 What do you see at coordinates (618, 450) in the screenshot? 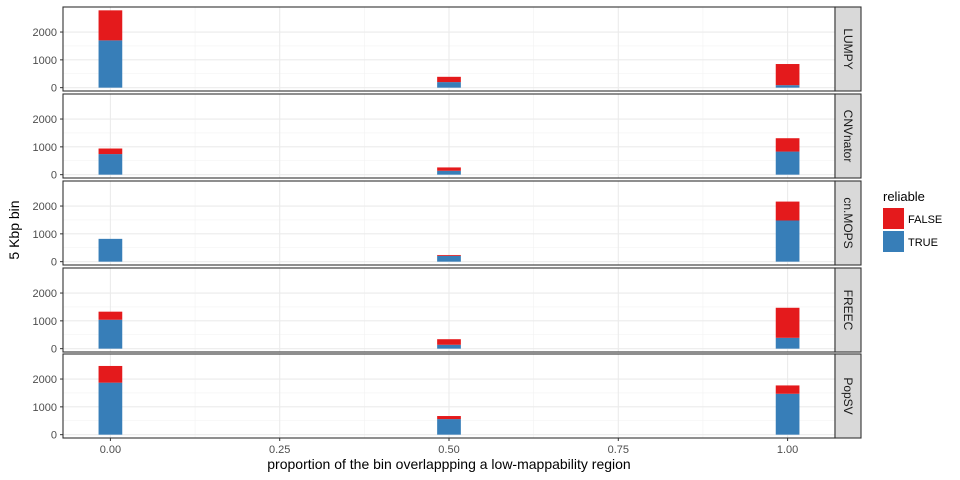
I see `x-tick-label: 0.75` at bounding box center [618, 450].